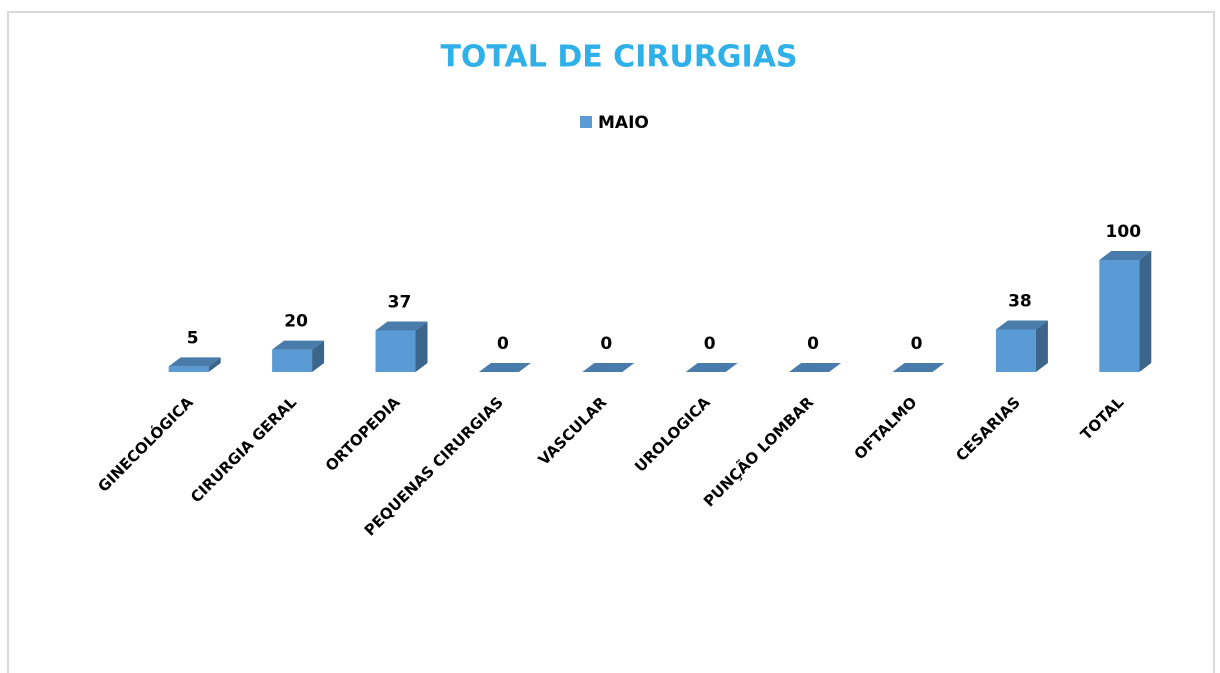 This screenshot has height=673, width=1220. What do you see at coordinates (193, 338) in the screenshot?
I see `value-label: 5` at bounding box center [193, 338].